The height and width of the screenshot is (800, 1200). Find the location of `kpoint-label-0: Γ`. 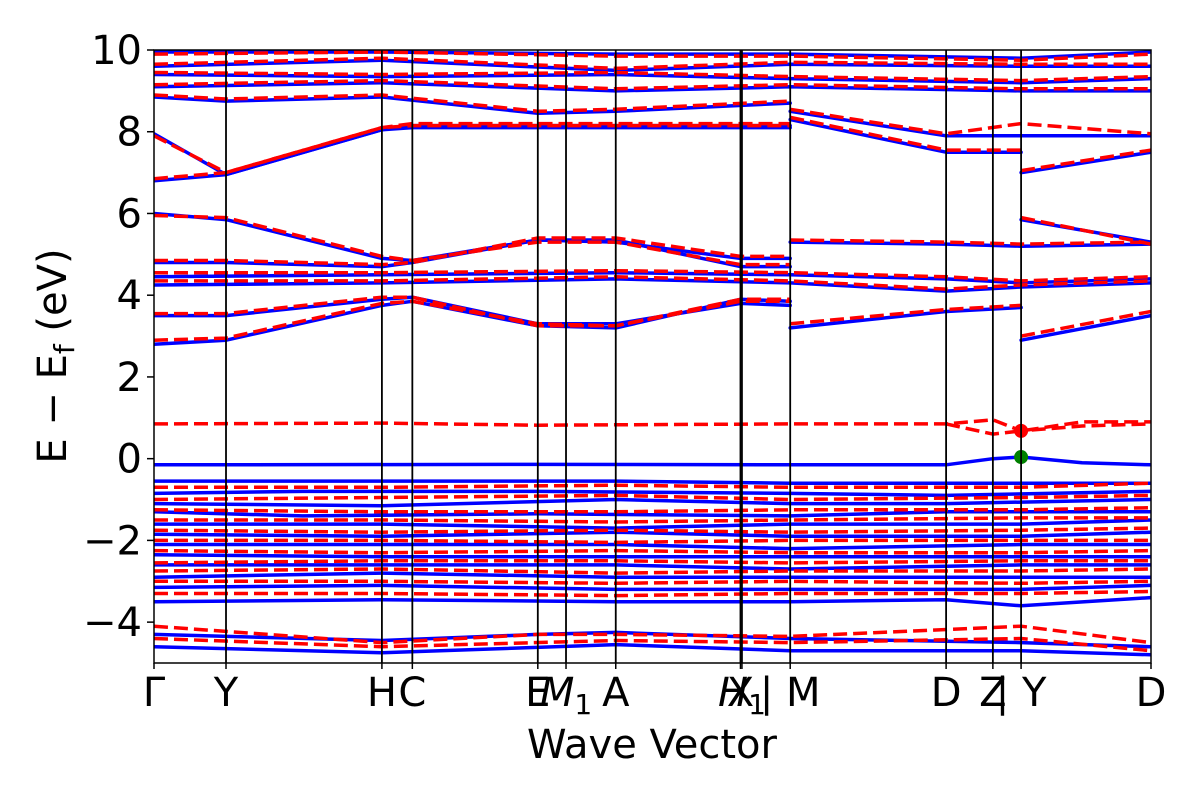

kpoint-label-0: Γ is located at coordinates (154, 693).